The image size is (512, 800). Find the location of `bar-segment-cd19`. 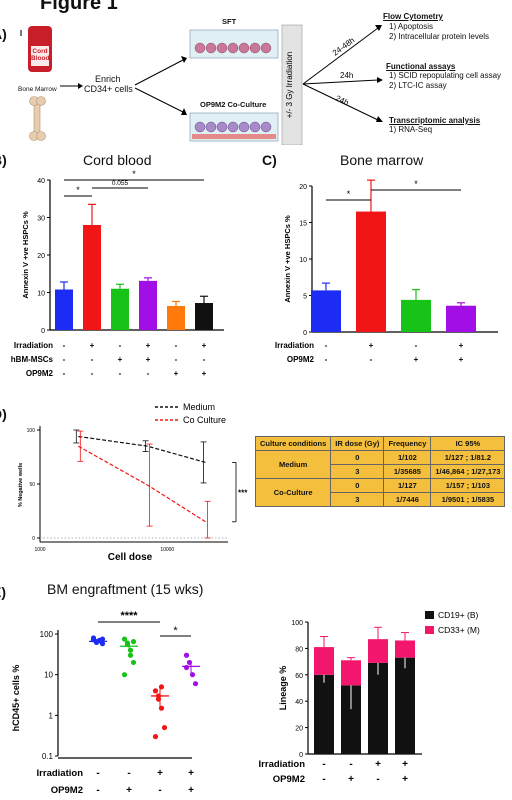

bar-segment-cd19 is located at coordinates (405, 705).